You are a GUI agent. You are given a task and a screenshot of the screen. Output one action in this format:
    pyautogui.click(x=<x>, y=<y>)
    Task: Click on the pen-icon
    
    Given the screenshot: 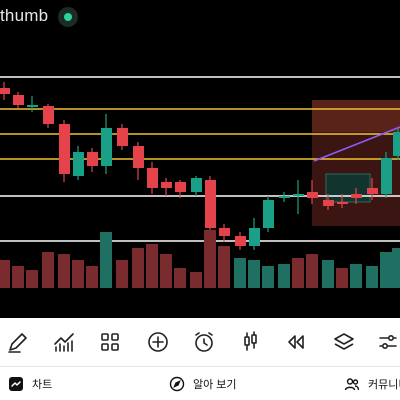 What is the action you would take?
    pyautogui.click(x=17, y=343)
    